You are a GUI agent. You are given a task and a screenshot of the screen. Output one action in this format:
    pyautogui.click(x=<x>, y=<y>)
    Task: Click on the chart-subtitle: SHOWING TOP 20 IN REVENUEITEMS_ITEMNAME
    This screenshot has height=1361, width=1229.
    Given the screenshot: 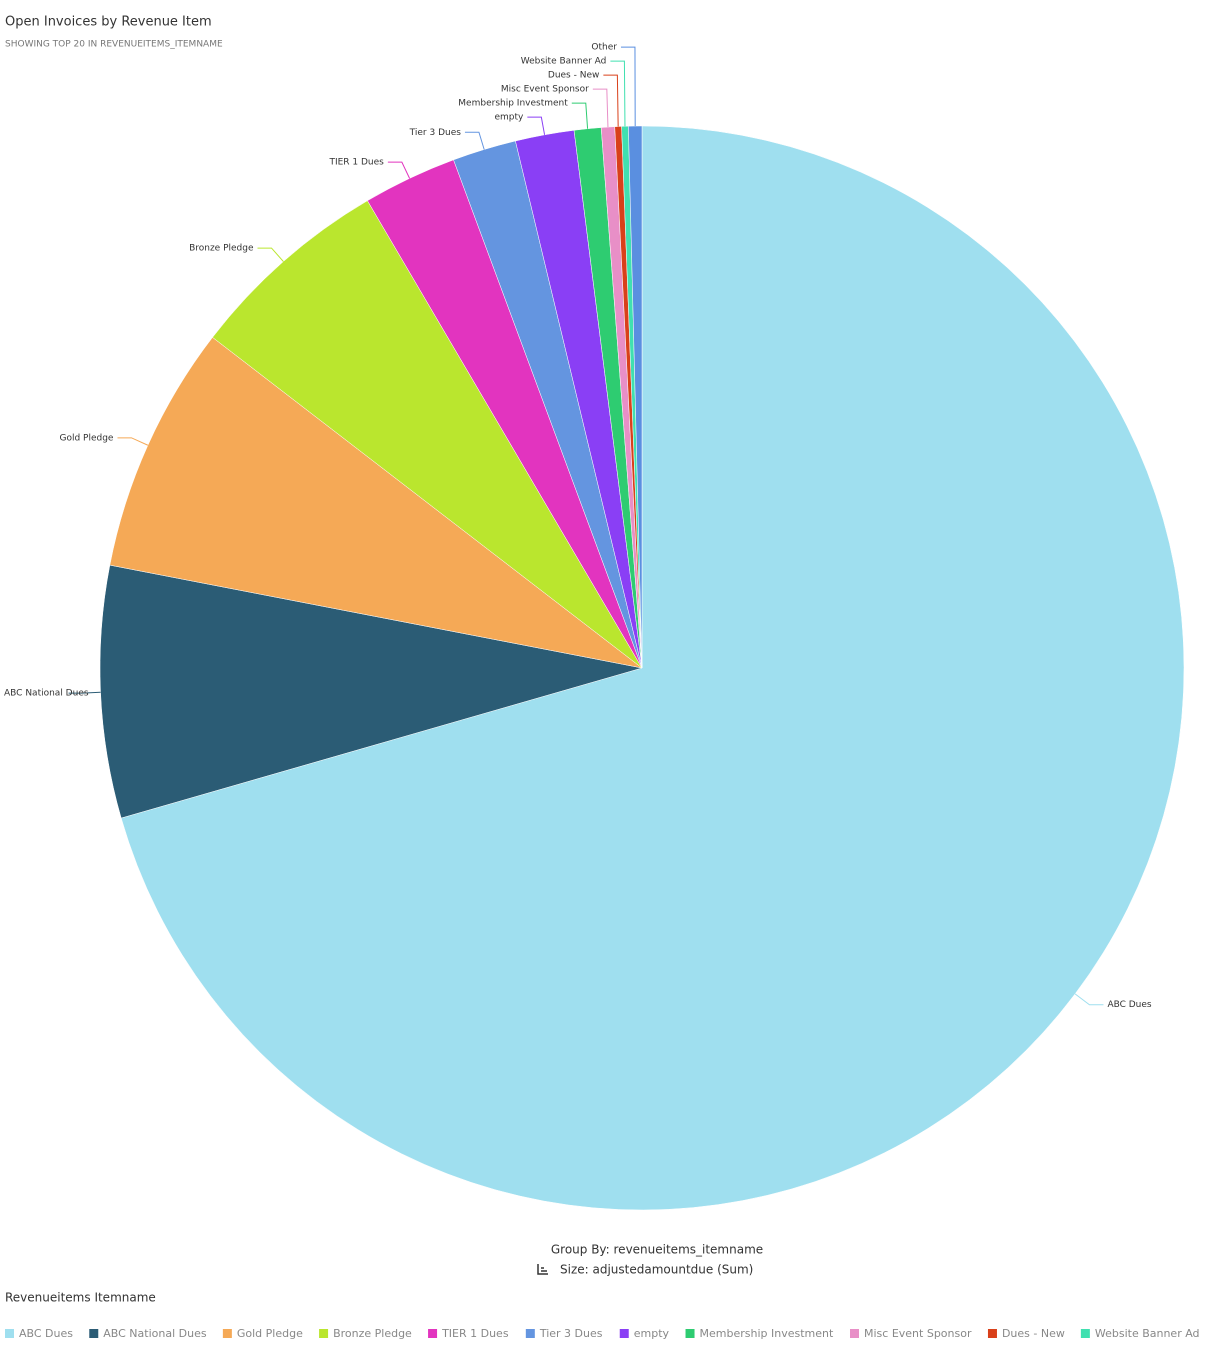 What is the action you would take?
    pyautogui.click(x=114, y=45)
    